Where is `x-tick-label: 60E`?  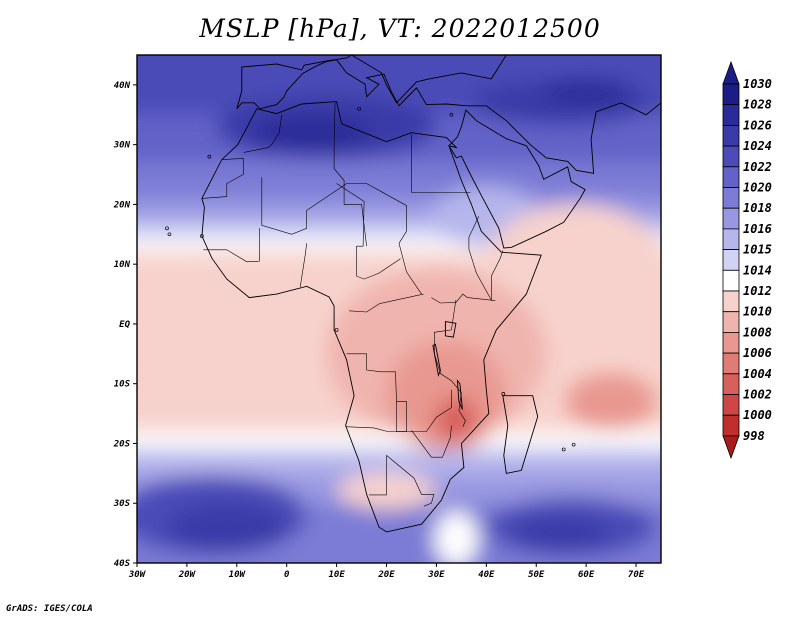
x-tick-label: 60E is located at coordinates (586, 575).